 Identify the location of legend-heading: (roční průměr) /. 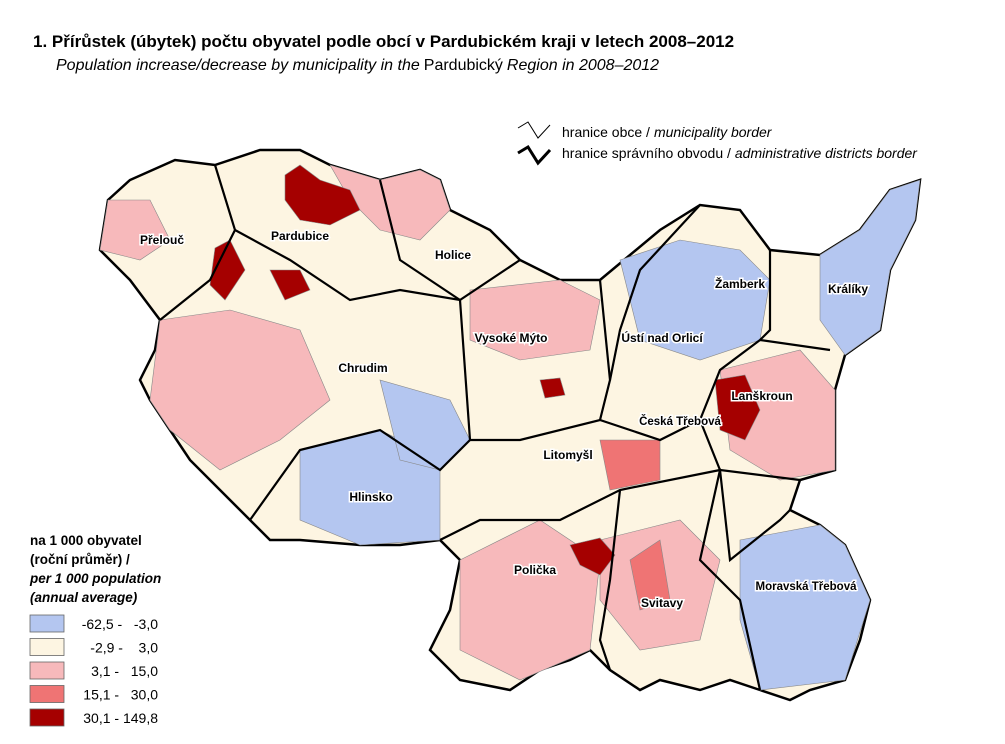
(80, 559).